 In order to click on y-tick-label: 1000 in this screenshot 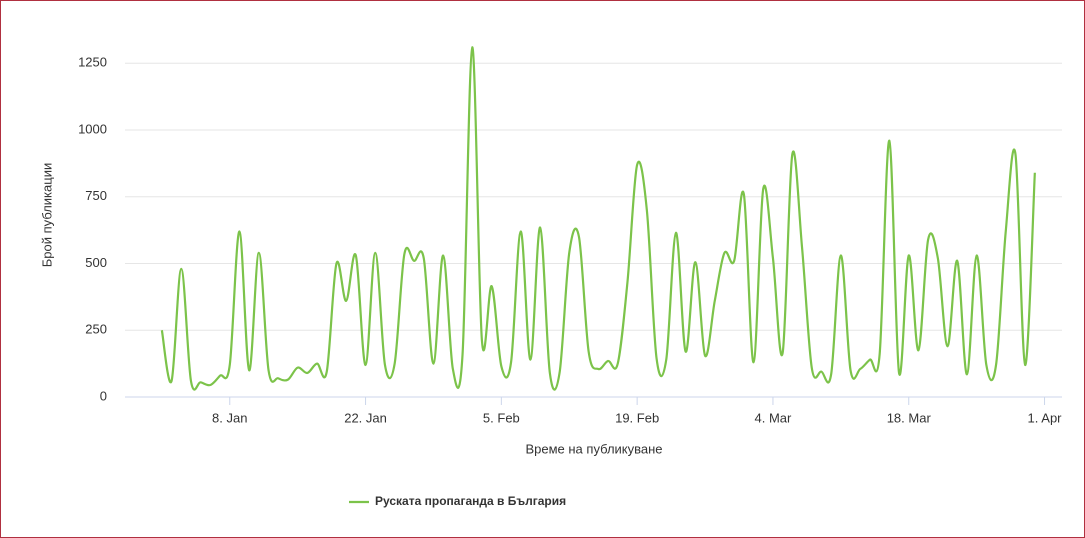, I will do `click(92, 128)`.